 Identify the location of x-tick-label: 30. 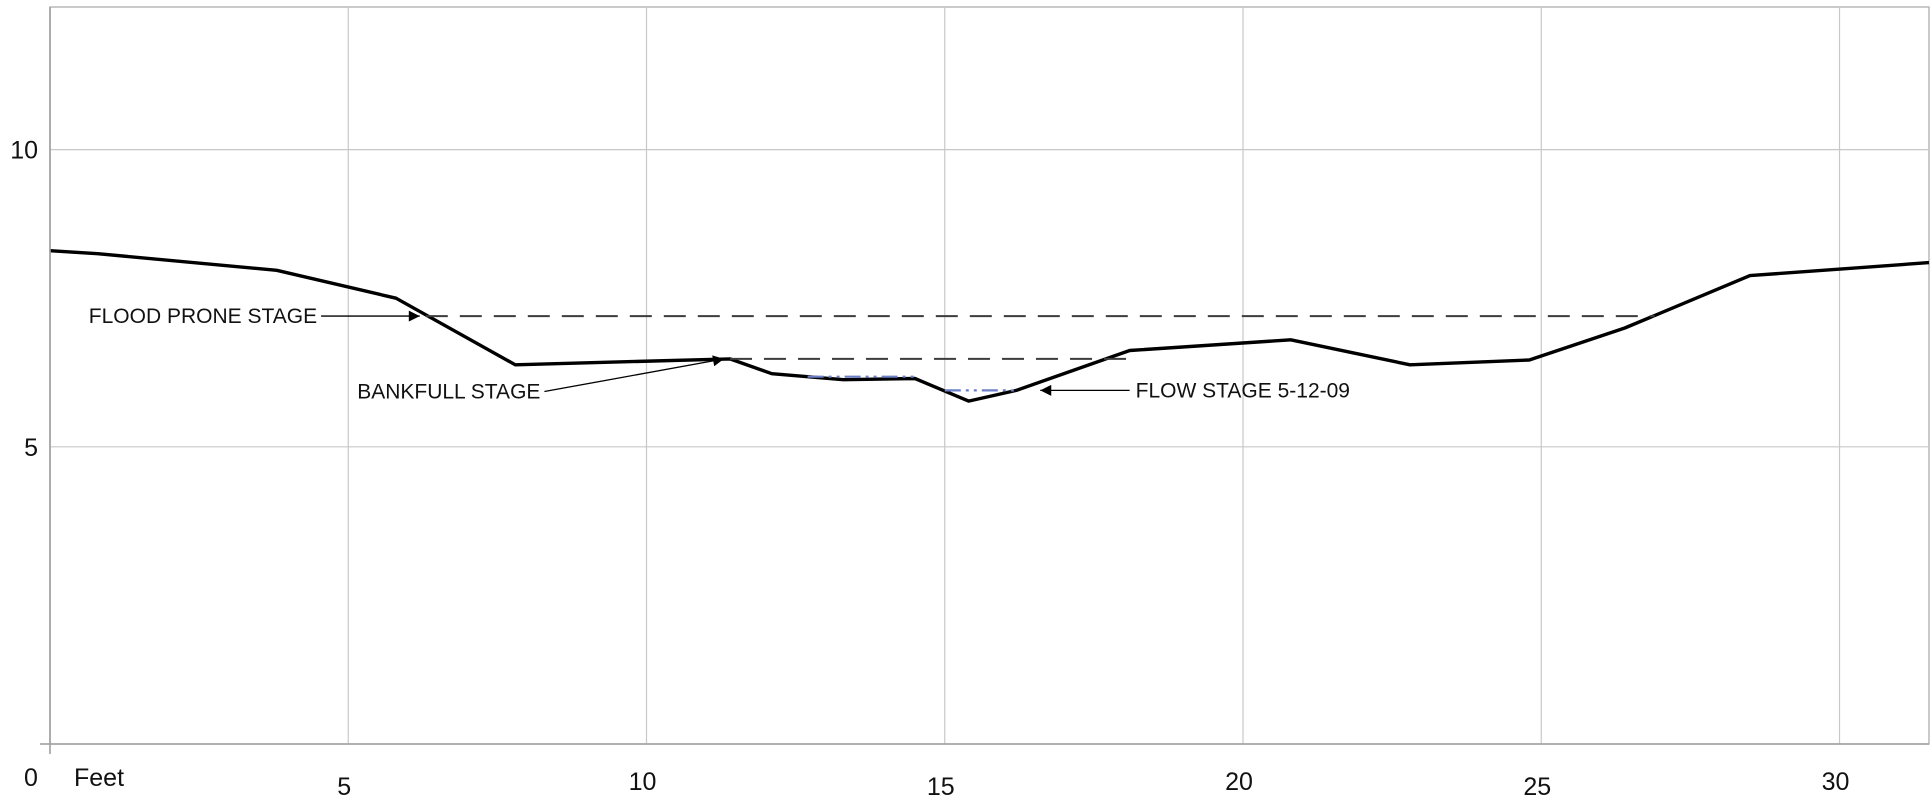
(1836, 782).